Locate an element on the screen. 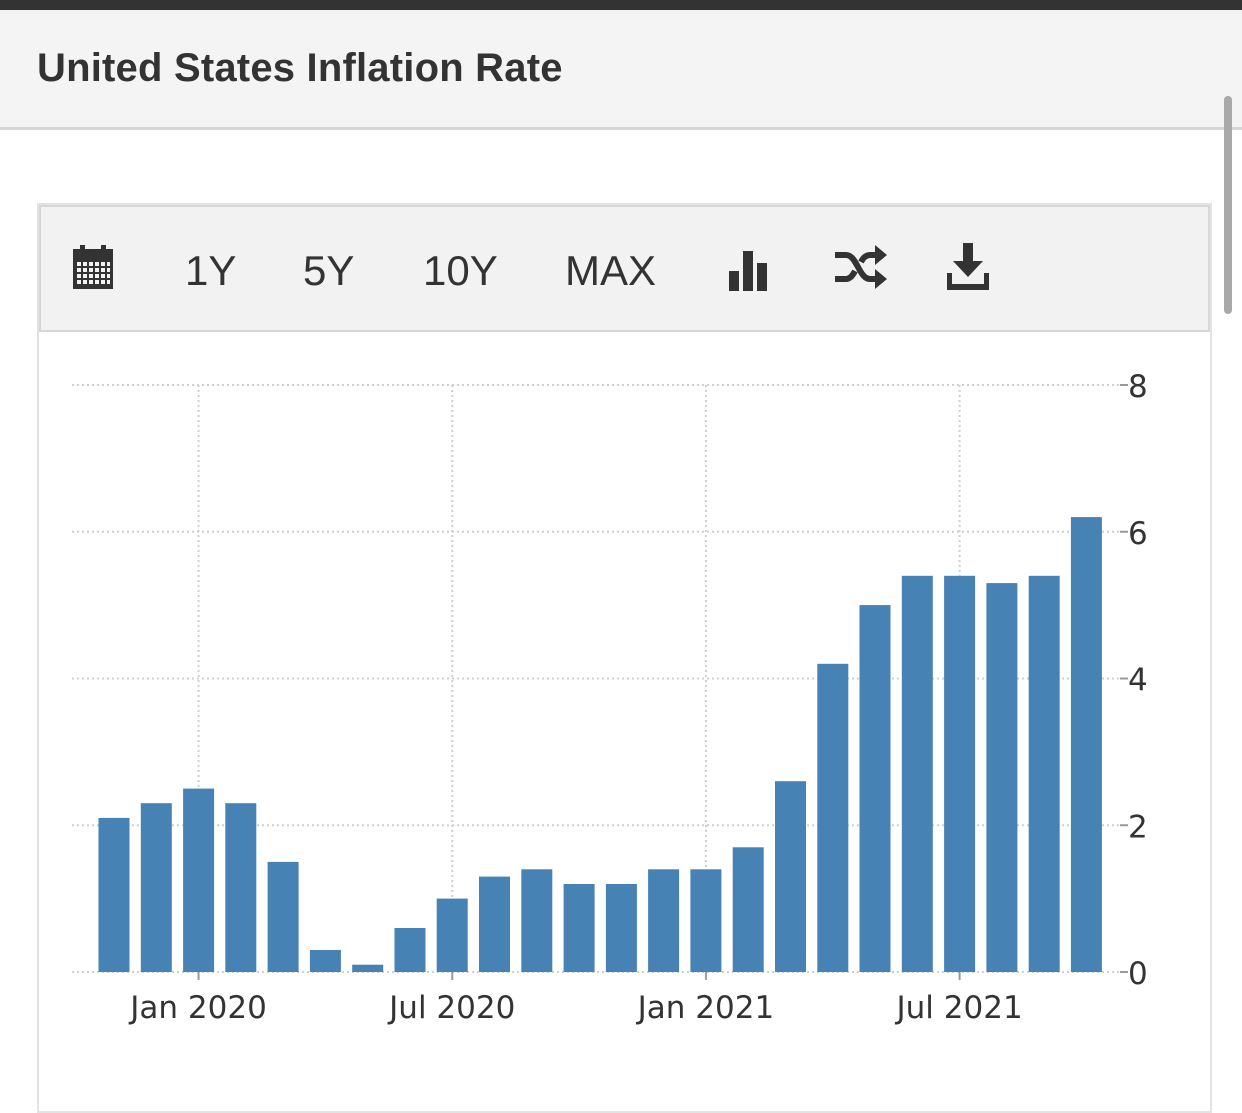  bar-aug-2020: Aug 2020: 1.3 is located at coordinates (494, 924).